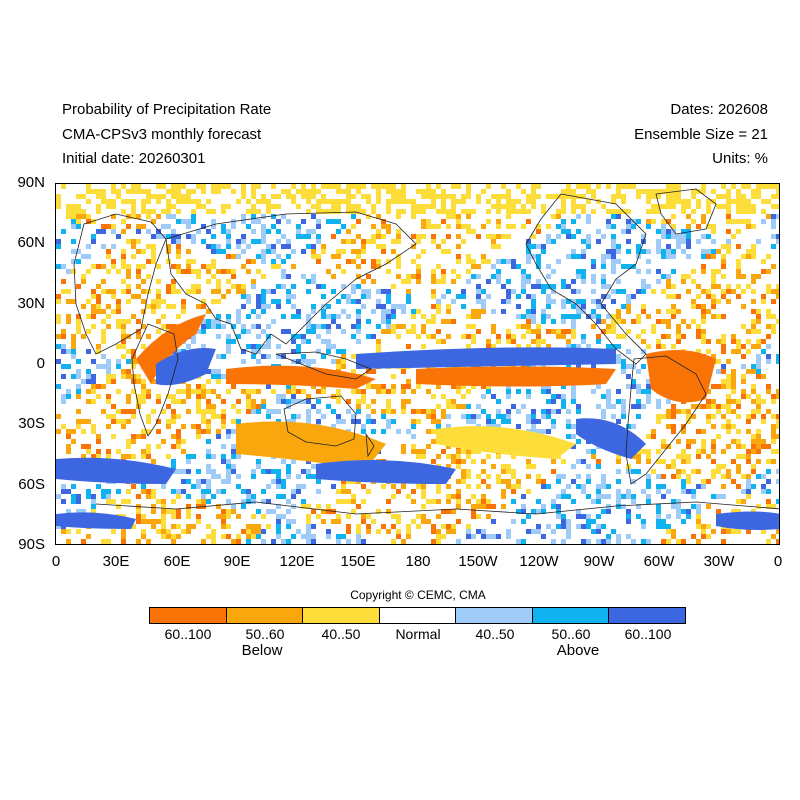  What do you see at coordinates (116, 561) in the screenshot?
I see `lon-label-30e: 30E` at bounding box center [116, 561].